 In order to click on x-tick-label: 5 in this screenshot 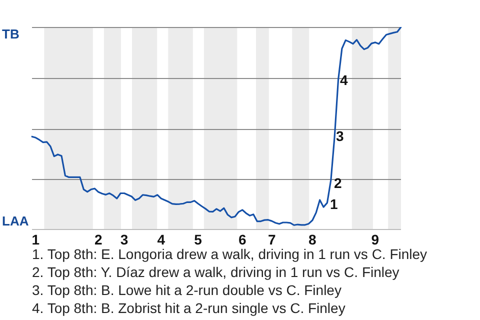, I will do `click(198, 239)`.